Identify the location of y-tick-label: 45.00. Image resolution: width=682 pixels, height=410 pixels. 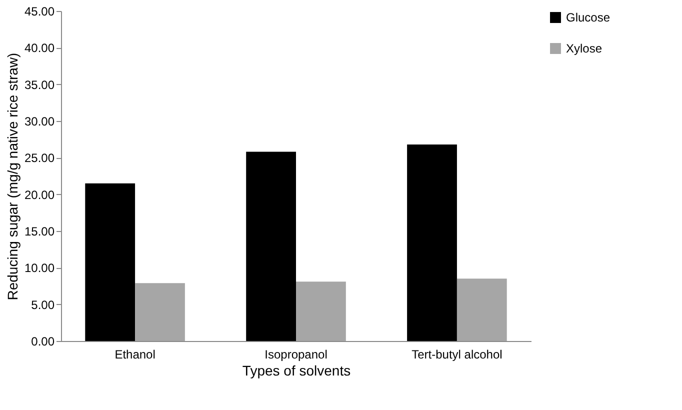
(39, 11).